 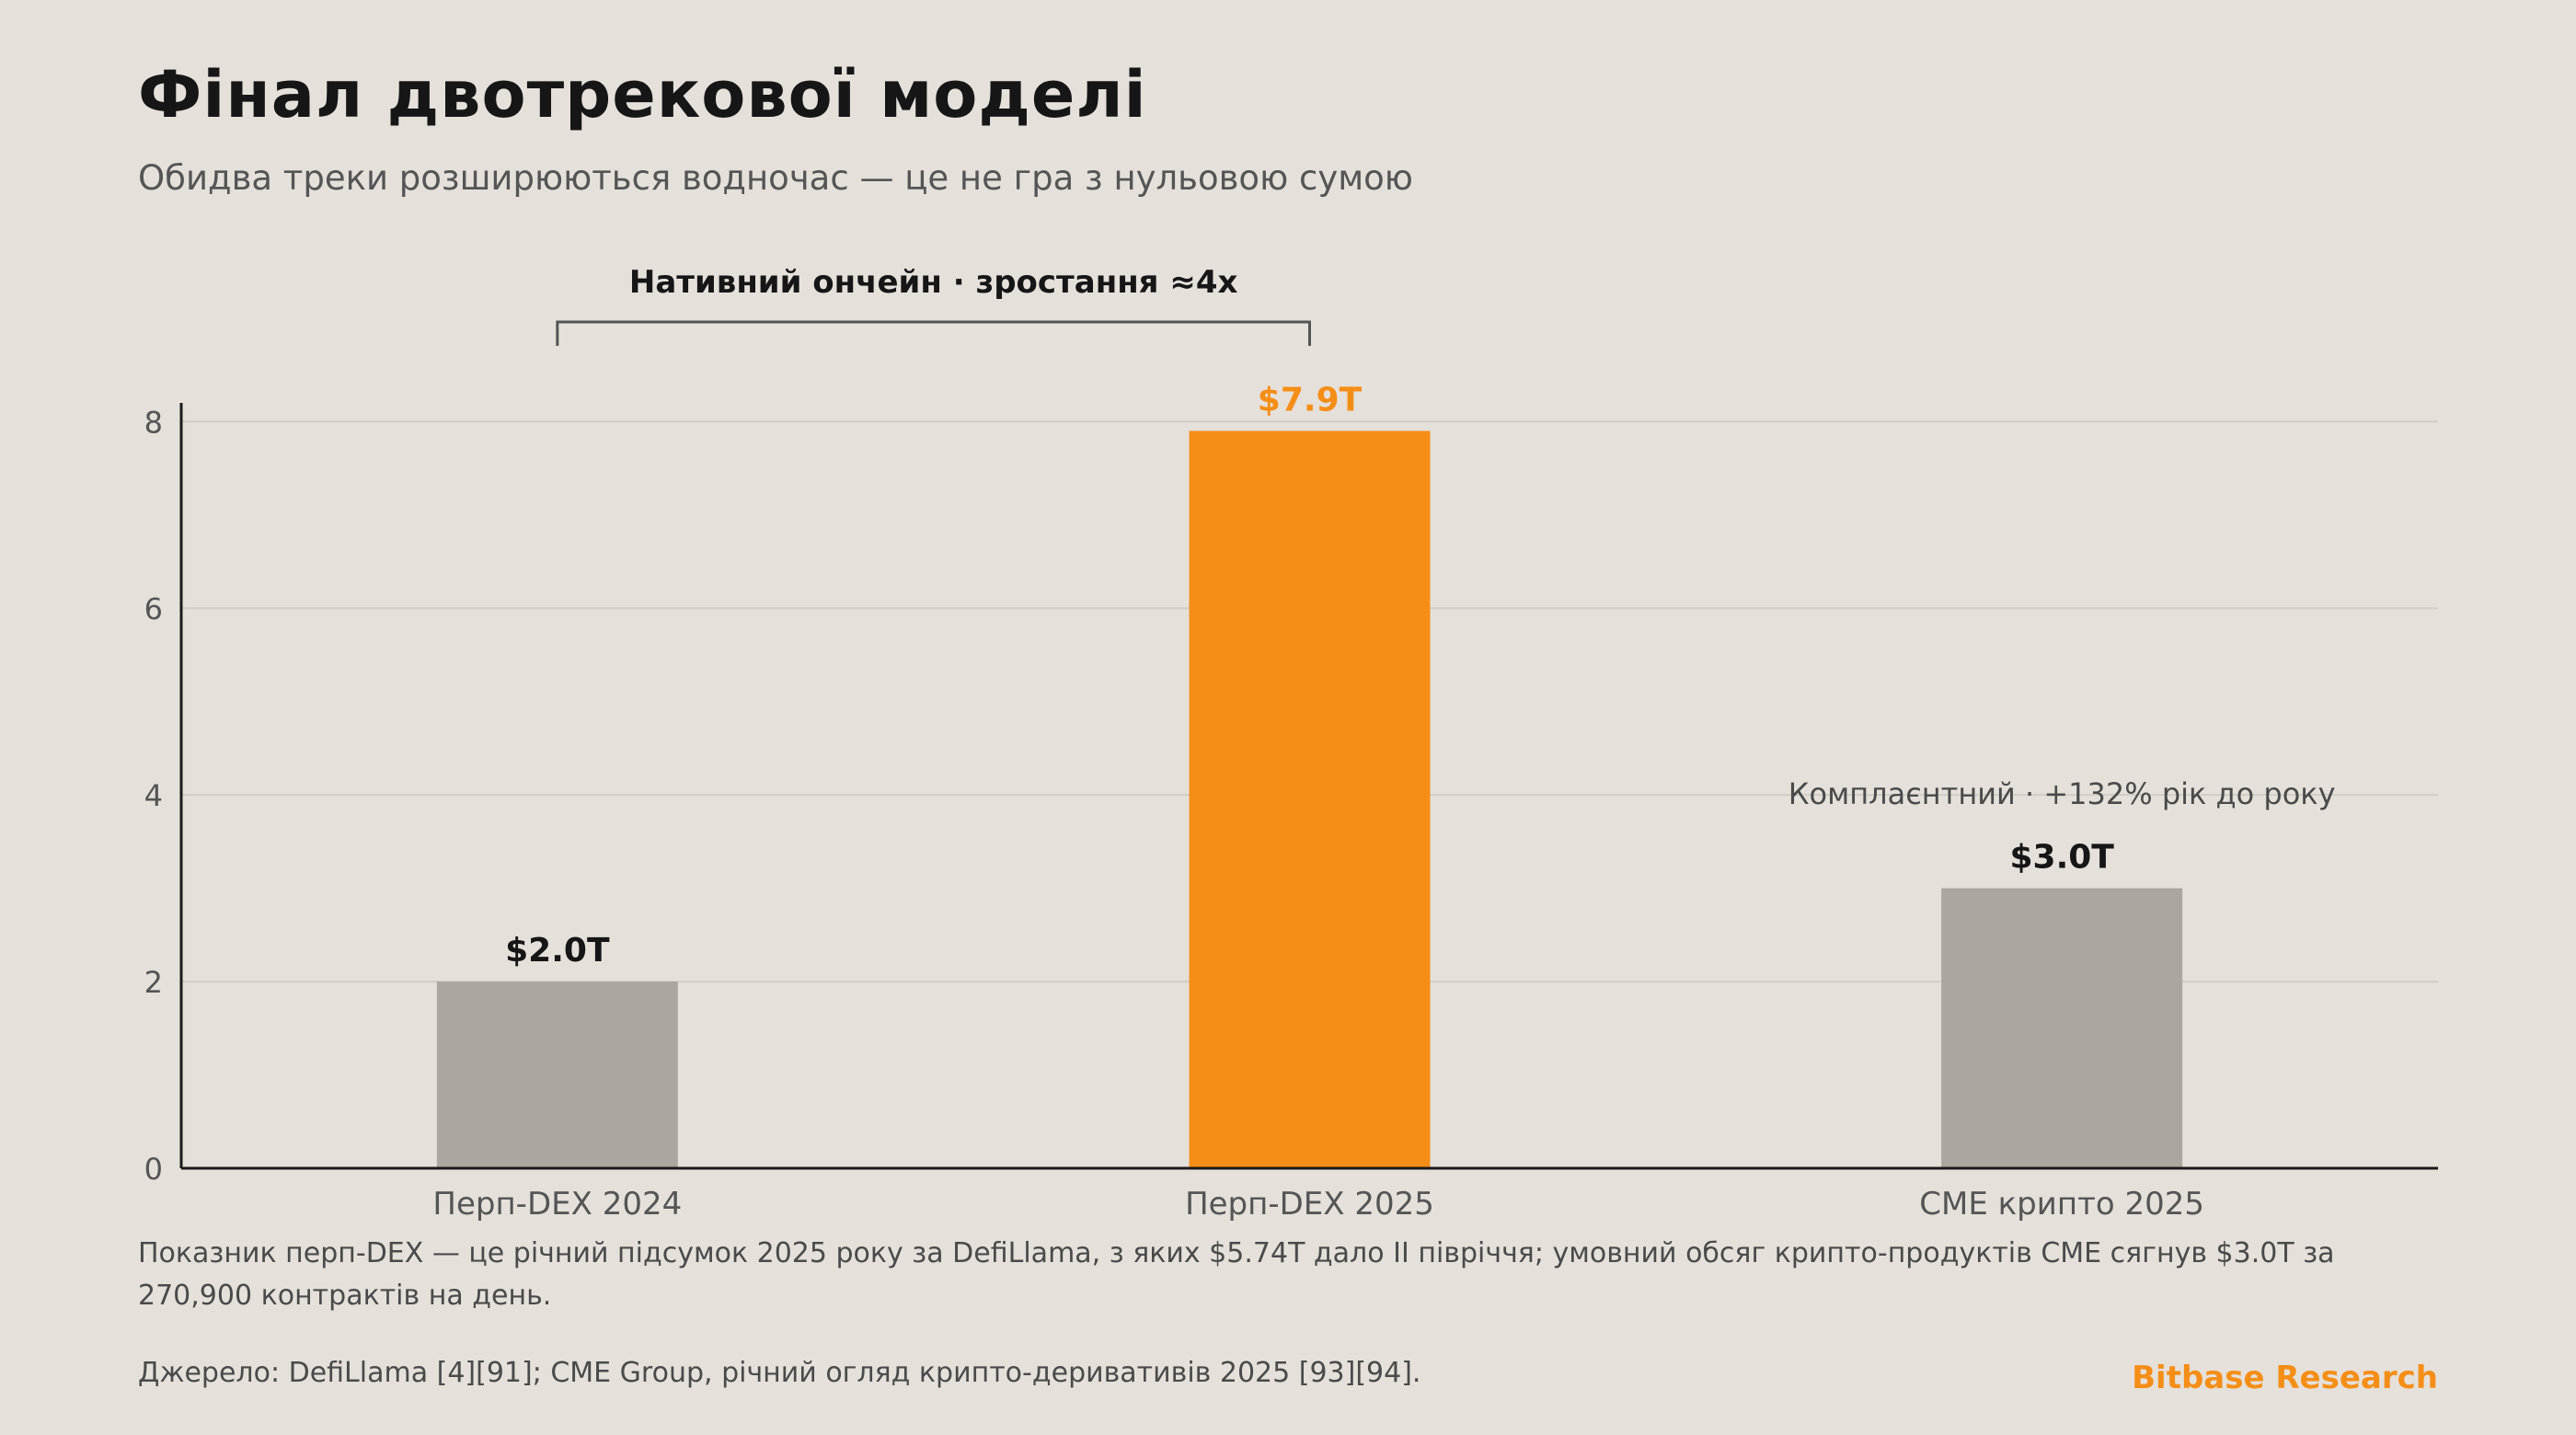 I want to click on bar-value-label: $2.0T, so click(x=557, y=951).